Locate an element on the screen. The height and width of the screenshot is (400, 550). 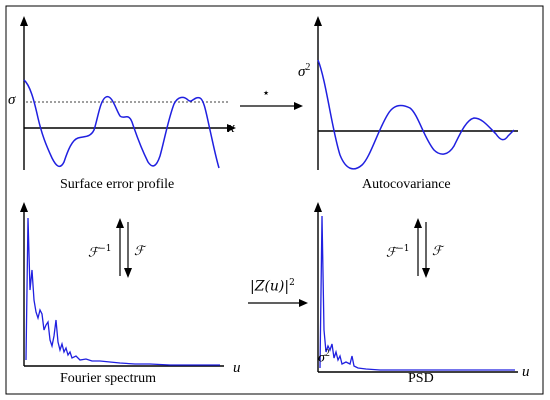
inverse-fourier-arrowhead-right is located at coordinates (418, 223).